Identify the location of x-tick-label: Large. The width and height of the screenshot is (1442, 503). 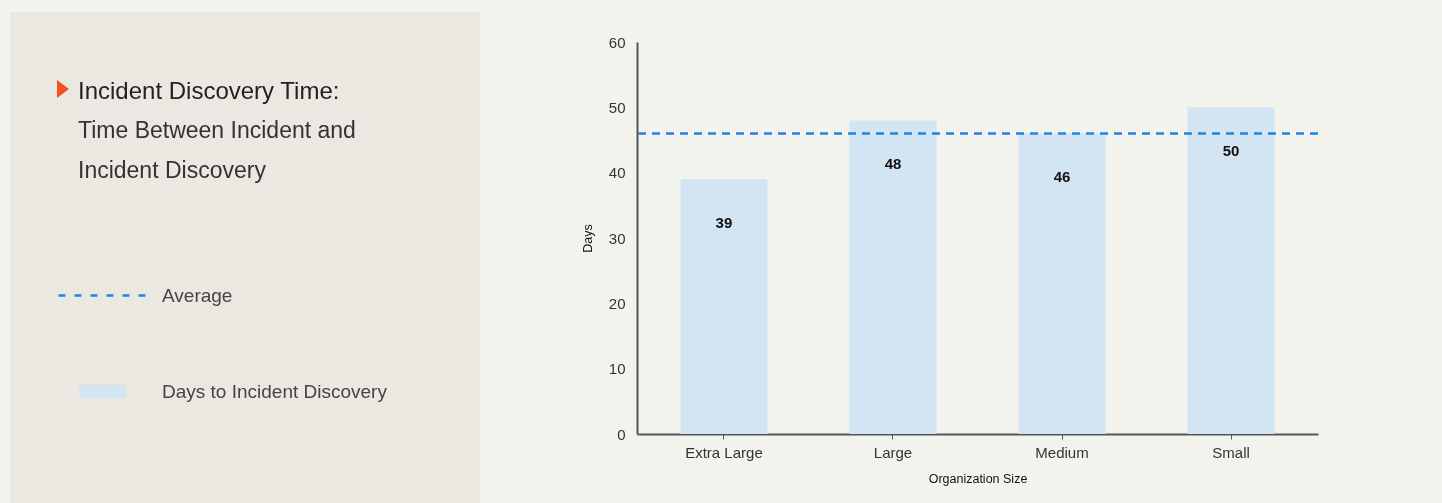
(893, 452).